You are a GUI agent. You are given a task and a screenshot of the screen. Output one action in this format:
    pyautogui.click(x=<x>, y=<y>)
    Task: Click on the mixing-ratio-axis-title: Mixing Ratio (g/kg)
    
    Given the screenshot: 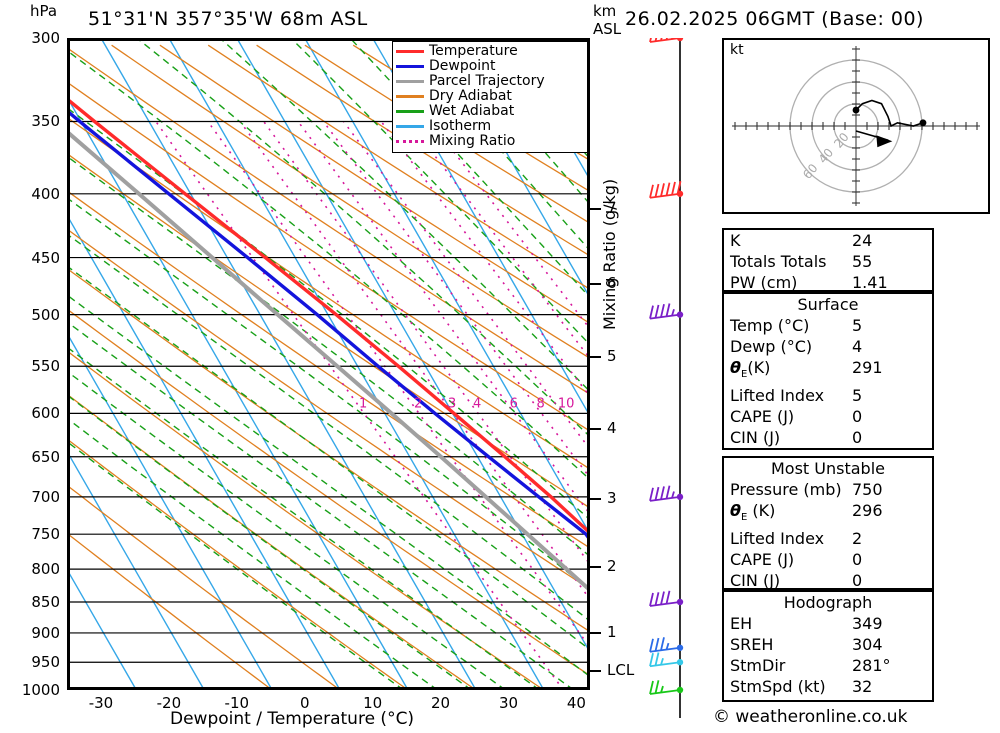 What is the action you would take?
    pyautogui.click(x=609, y=254)
    